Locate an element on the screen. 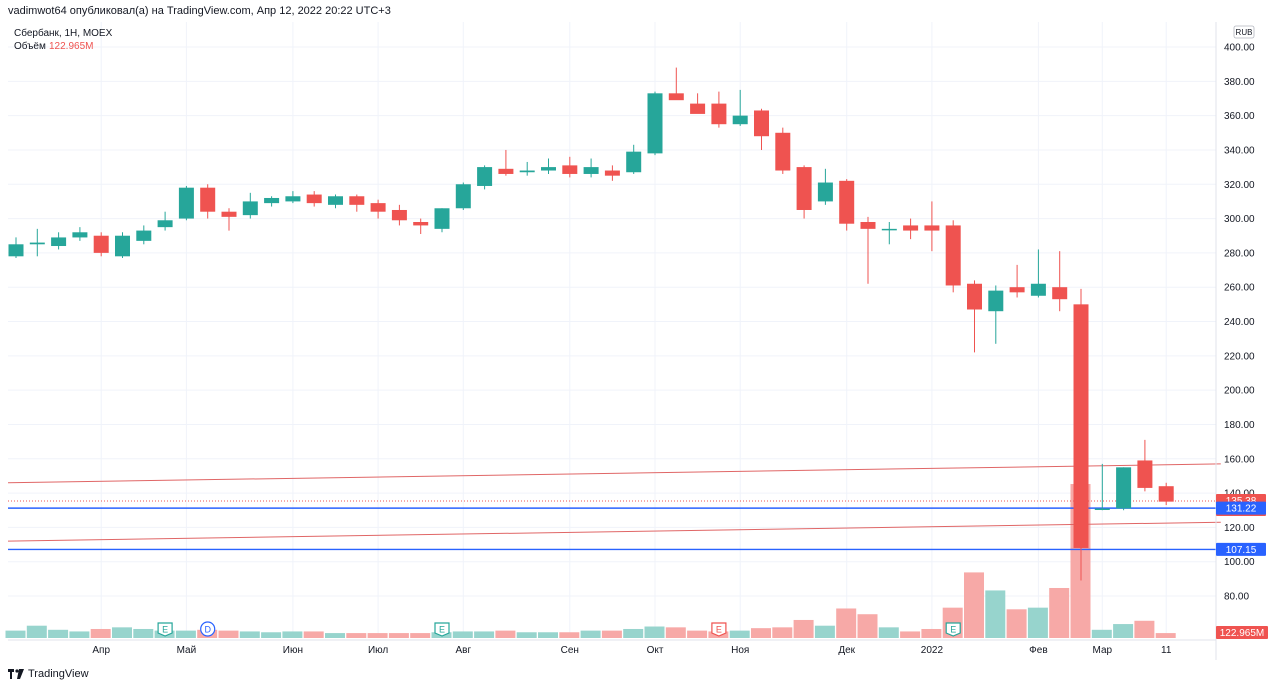 The width and height of the screenshot is (1280, 688). currency-badge-box is located at coordinates (1244, 32).